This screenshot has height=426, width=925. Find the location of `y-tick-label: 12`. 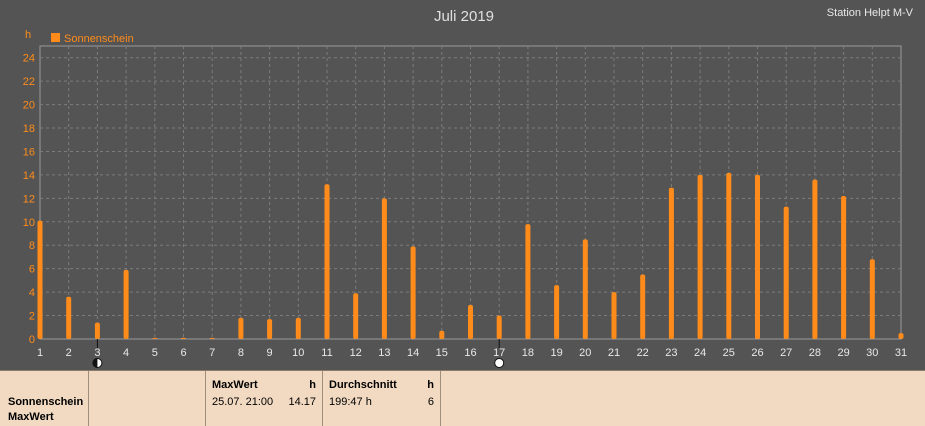

y-tick-label: 12 is located at coordinates (29, 199).